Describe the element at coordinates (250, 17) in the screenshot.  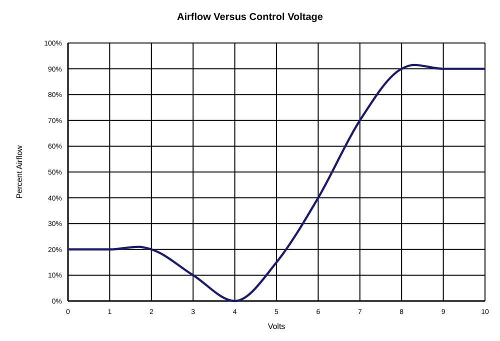
I see `chart-title: Airflow Versus Control Voltage` at that location.